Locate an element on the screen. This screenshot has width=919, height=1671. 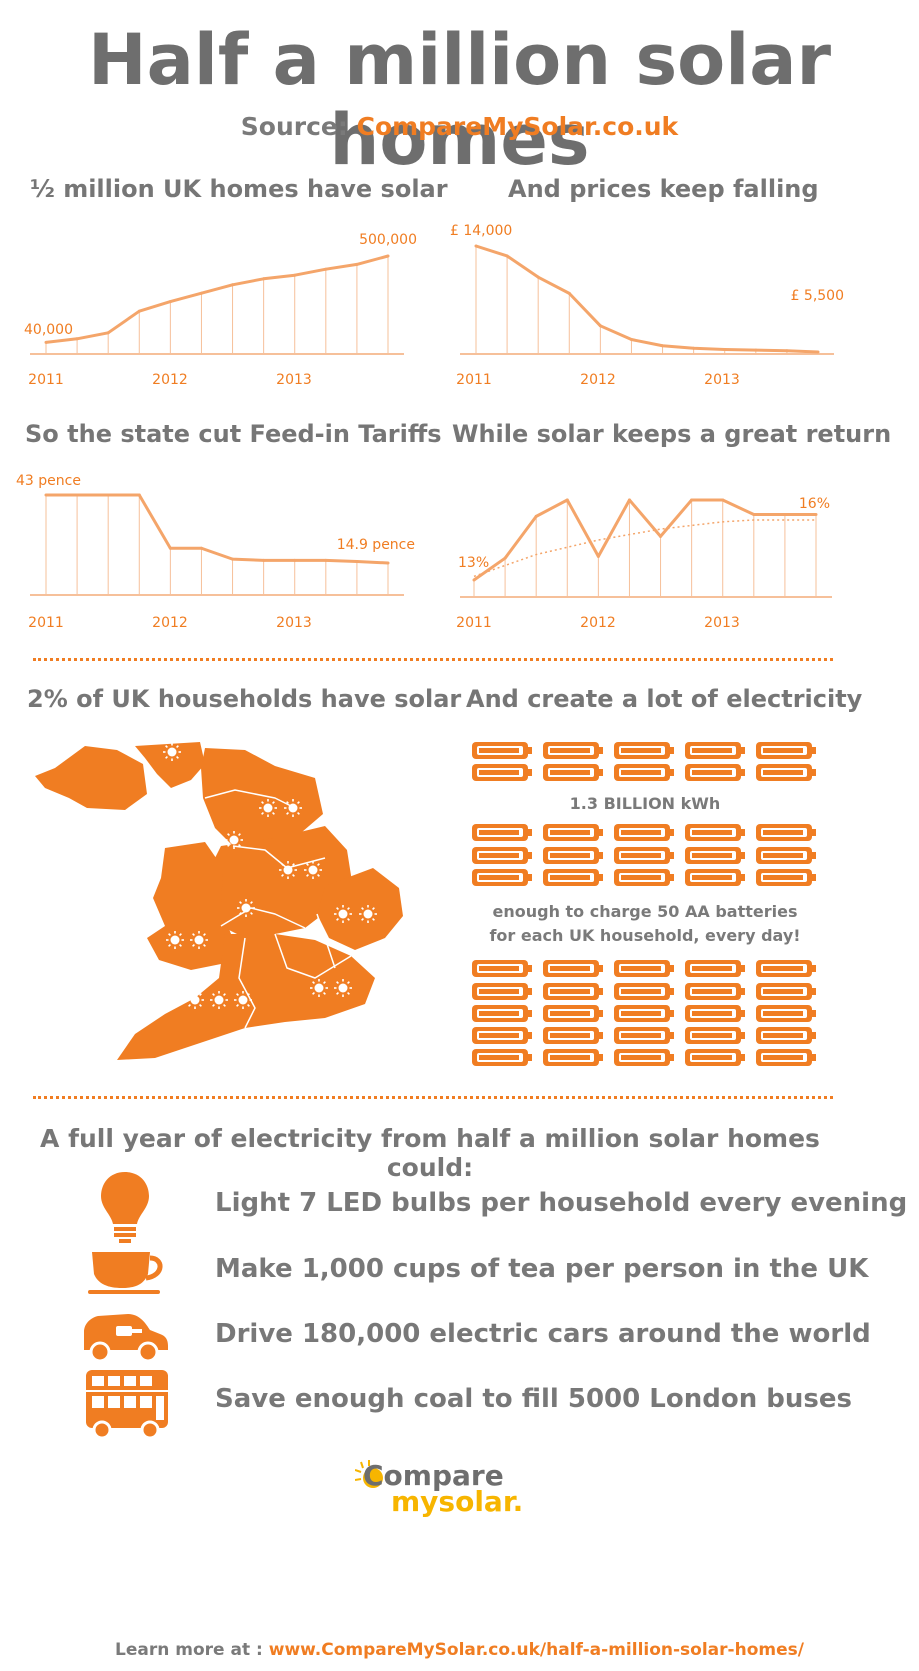
chart-title-tariffs: So the state cut Feed-in Tariffs is located at coordinates (233, 434).